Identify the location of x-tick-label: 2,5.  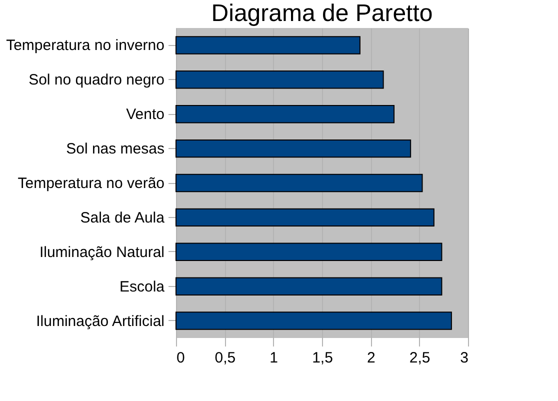
(419, 358).